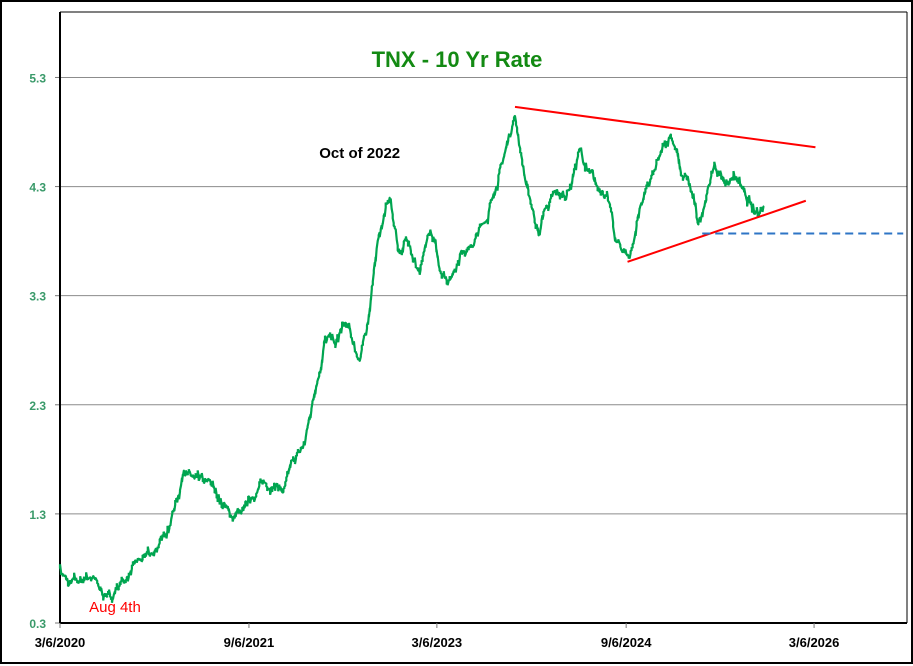  What do you see at coordinates (115, 607) in the screenshot?
I see `annotation-aug-4th: Aug 4th` at bounding box center [115, 607].